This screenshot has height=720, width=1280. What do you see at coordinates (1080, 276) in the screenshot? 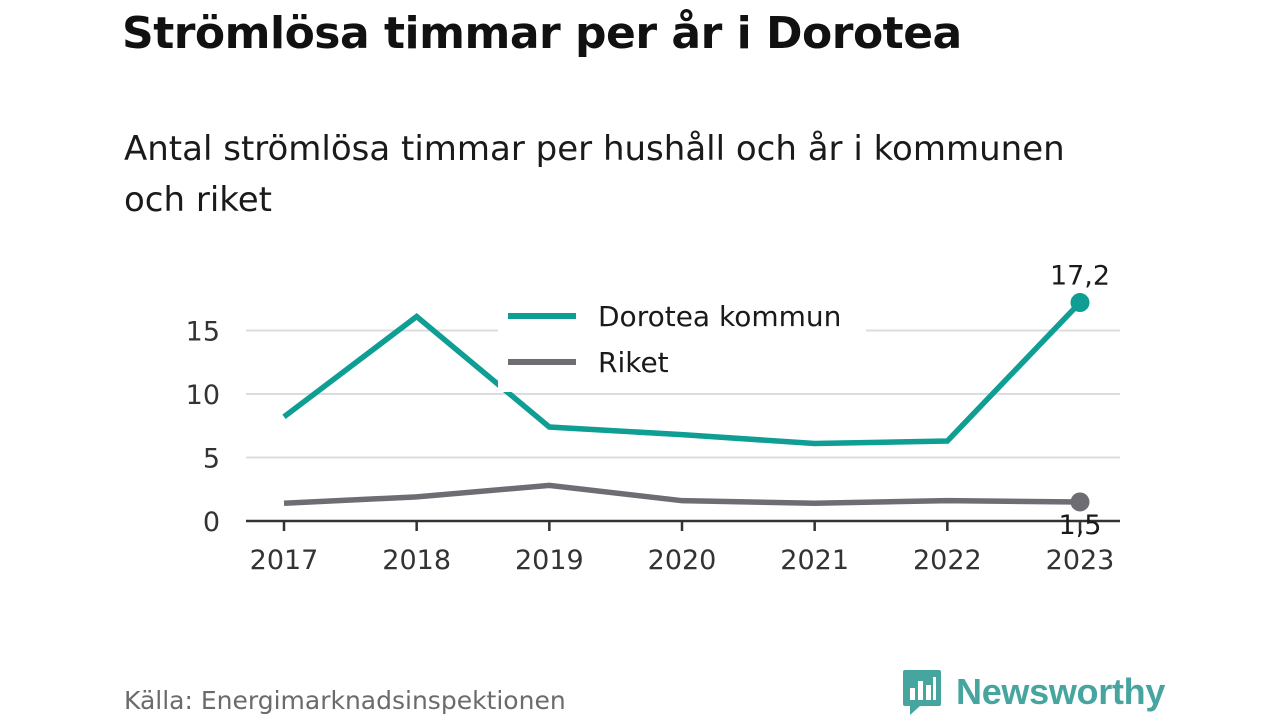
I see `end-value-label: 17,2` at bounding box center [1080, 276].